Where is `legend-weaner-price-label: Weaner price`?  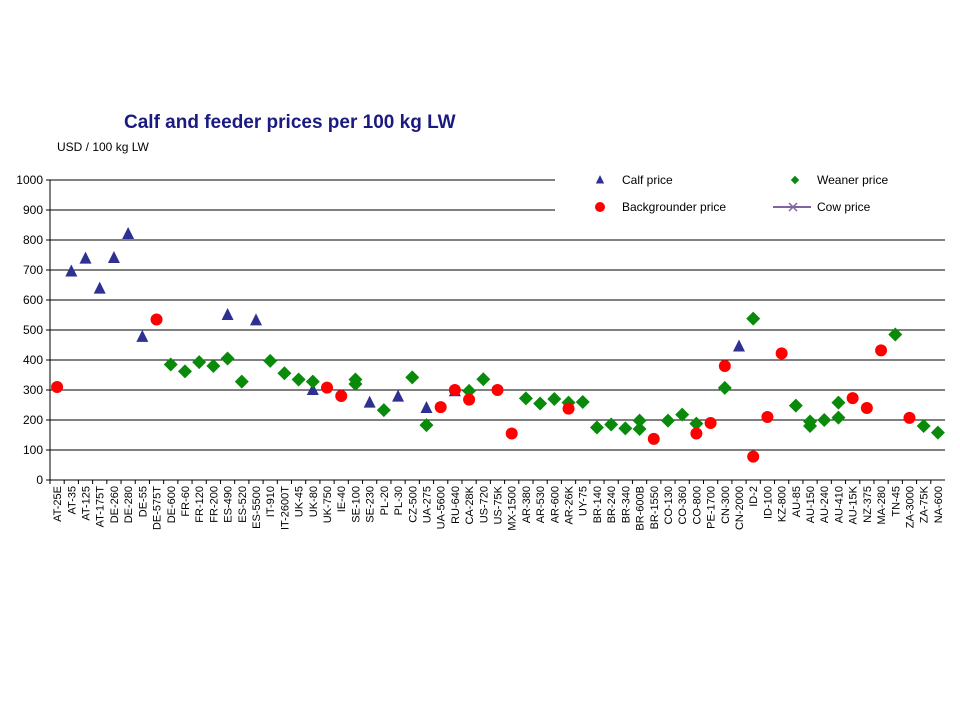 legend-weaner-price-label: Weaner price is located at coordinates (852, 180).